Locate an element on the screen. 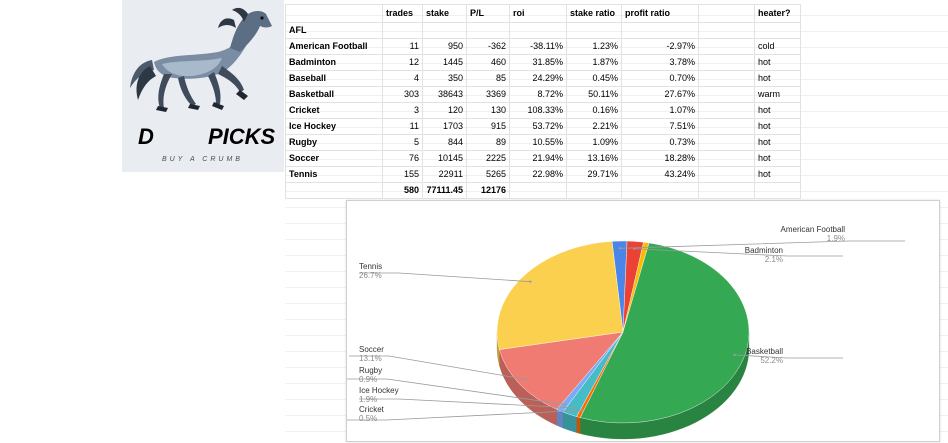 Image resolution: width=948 pixels, height=443 pixels. total-pl-cell: 12176 is located at coordinates (488, 190).